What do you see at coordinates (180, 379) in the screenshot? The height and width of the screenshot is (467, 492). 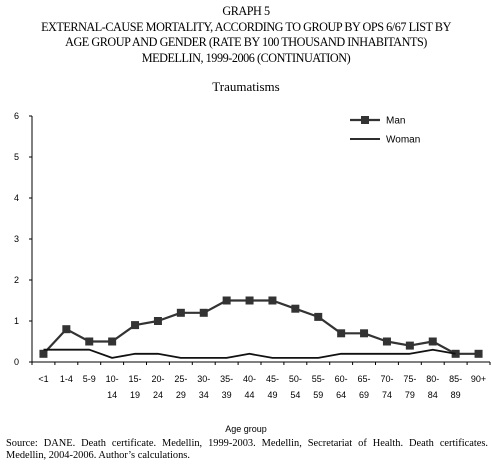 I see `x-tick-label: 25-` at bounding box center [180, 379].